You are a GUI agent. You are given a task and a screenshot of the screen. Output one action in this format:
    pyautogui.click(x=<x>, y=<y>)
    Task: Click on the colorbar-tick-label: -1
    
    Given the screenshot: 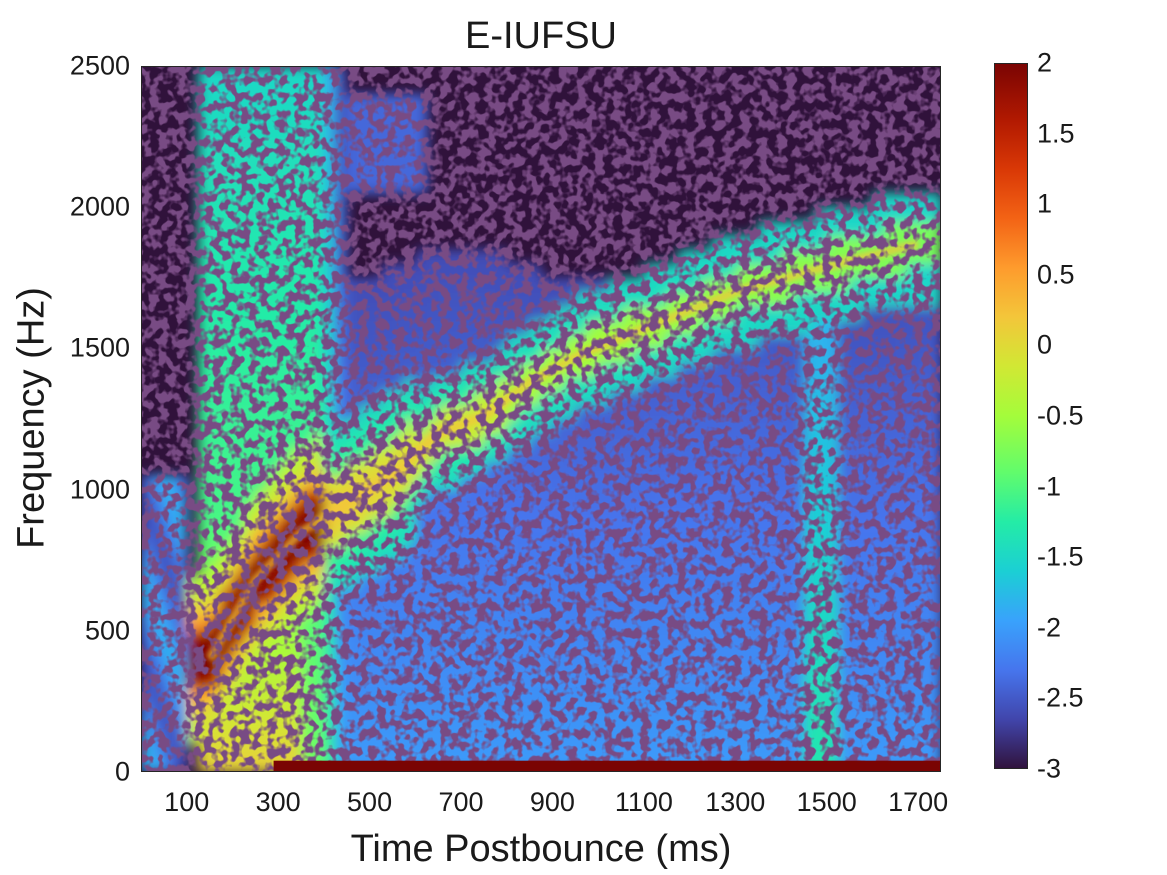 What is the action you would take?
    pyautogui.click(x=1049, y=486)
    